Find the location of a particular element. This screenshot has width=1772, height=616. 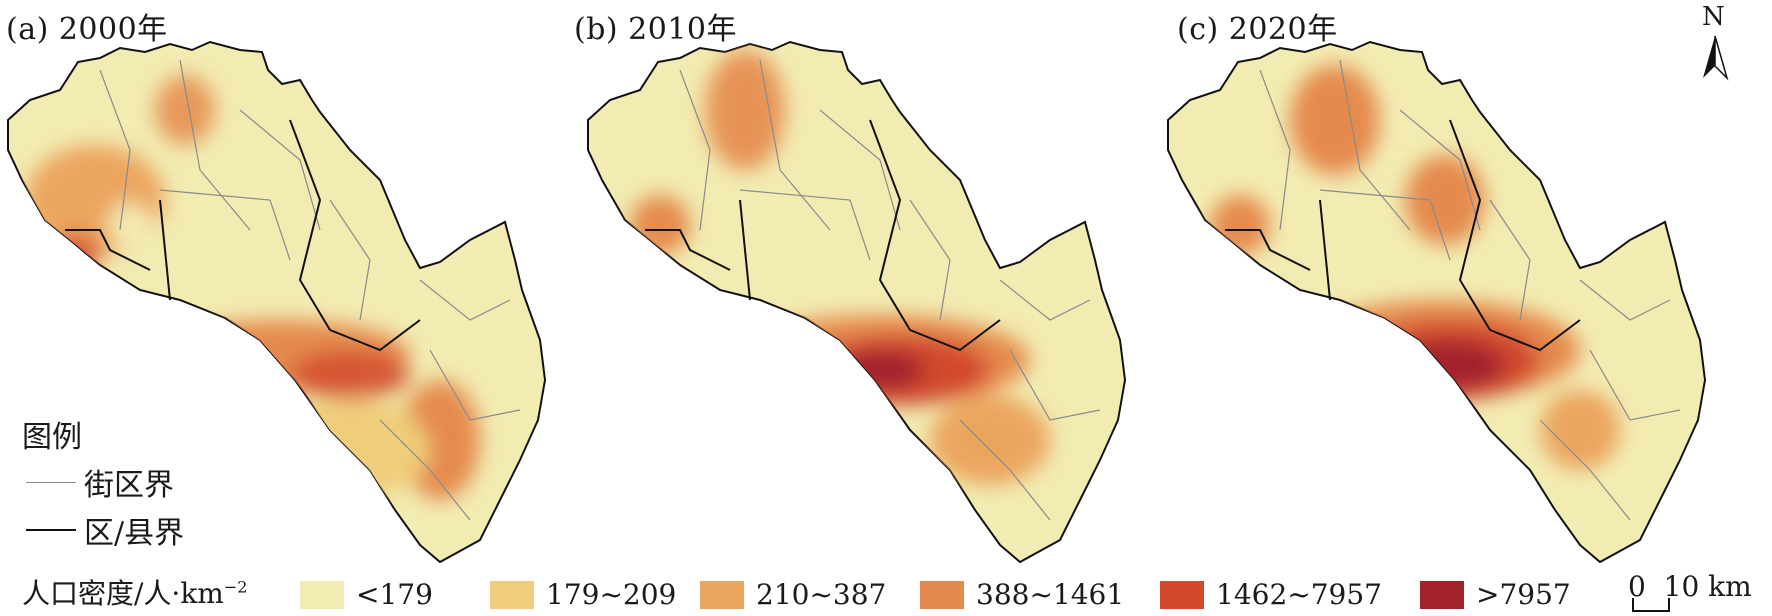

panel-label-2000: (a) 2000年 is located at coordinates (87, 29).